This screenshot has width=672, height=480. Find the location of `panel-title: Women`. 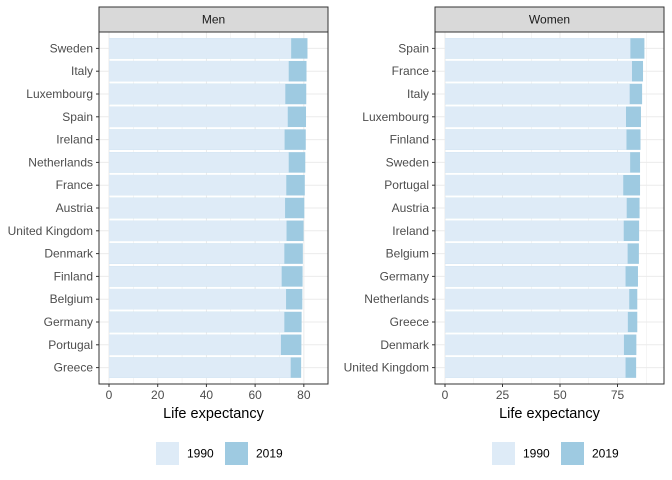

panel-title: Women is located at coordinates (549, 20).